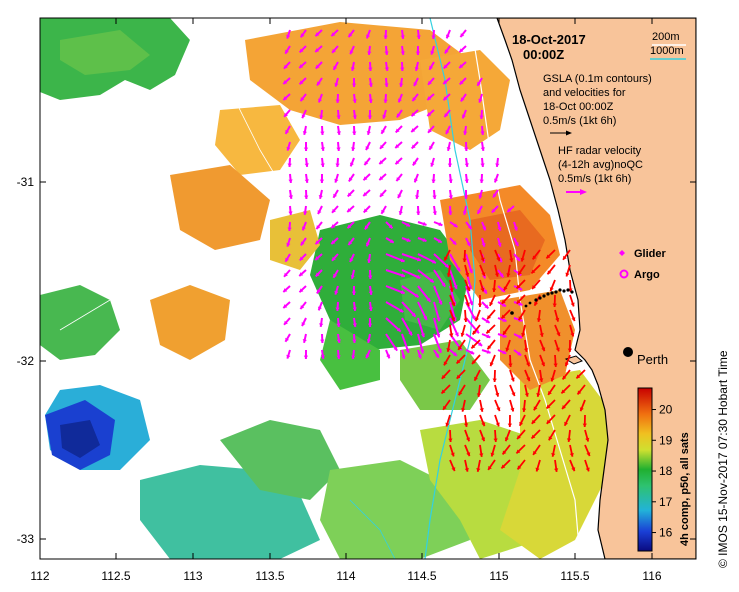 This screenshot has height=592, width=739. Describe the element at coordinates (685, 489) in the screenshot. I see `colorbar-title: 4h comp, p50, all sats` at that location.